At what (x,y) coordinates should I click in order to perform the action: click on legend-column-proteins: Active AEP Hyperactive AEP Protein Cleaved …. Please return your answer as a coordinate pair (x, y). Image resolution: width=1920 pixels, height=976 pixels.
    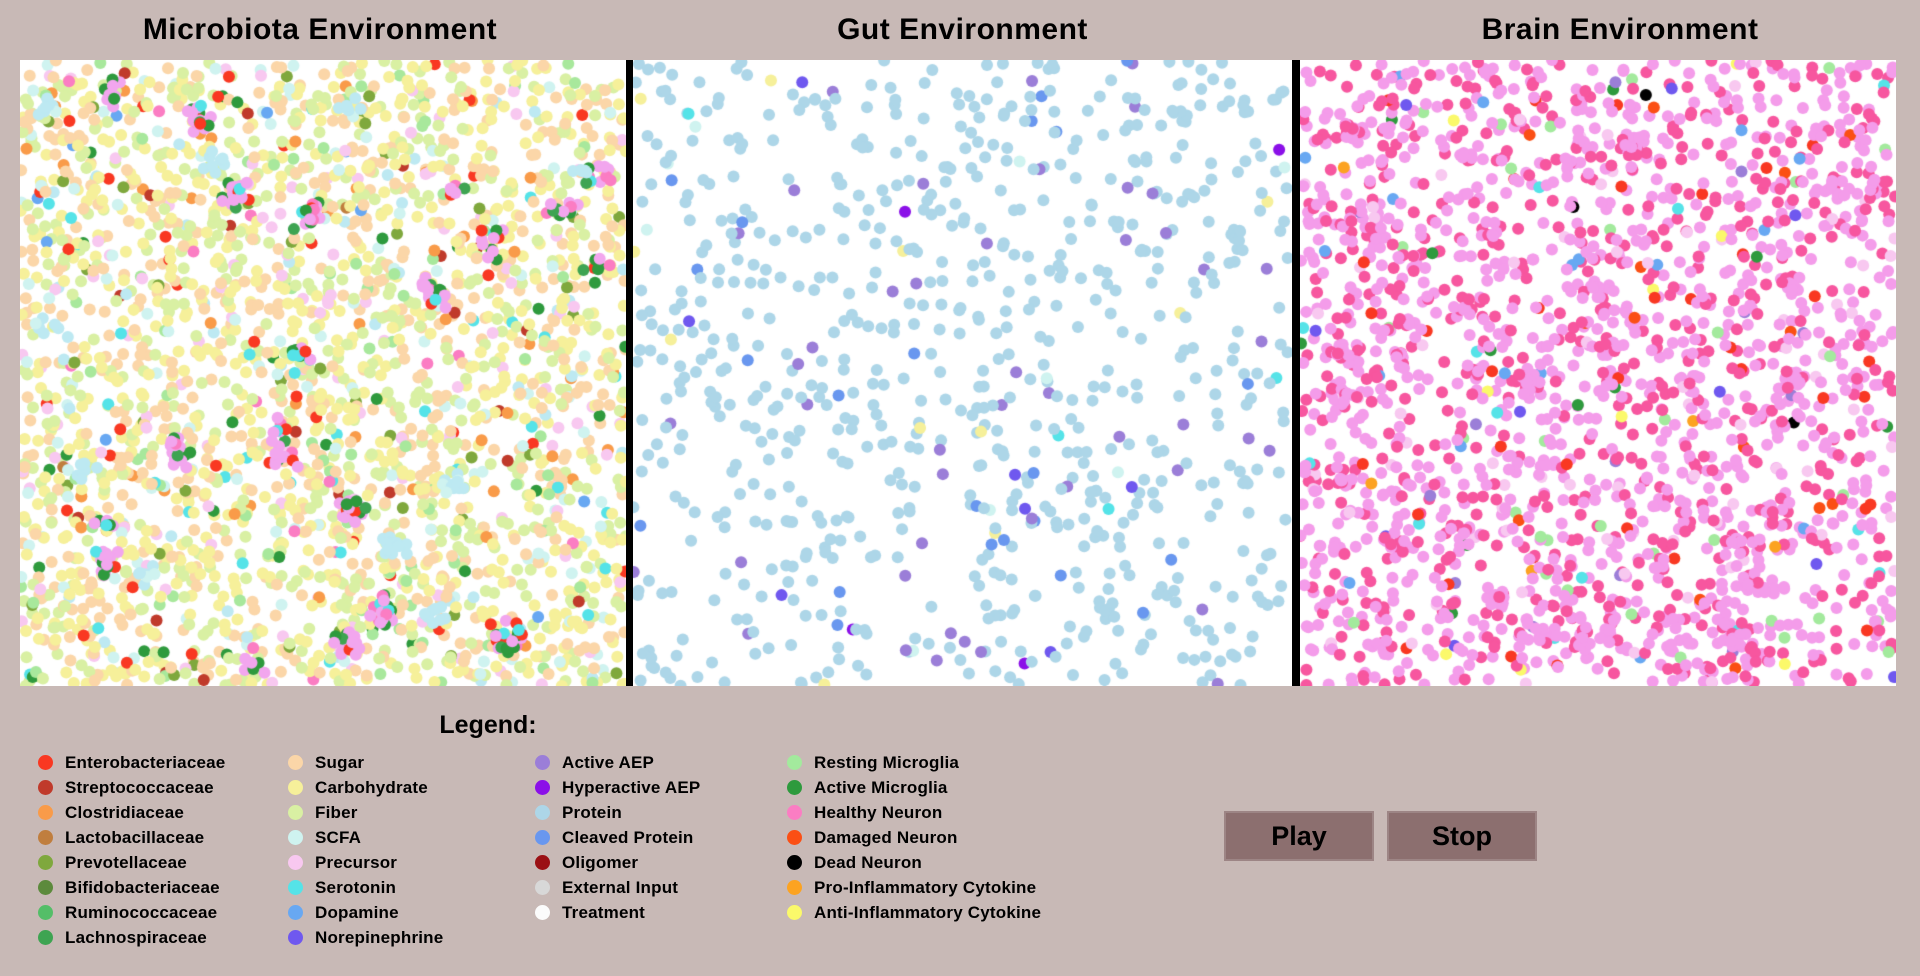
    Looking at the image, I should click on (617, 837).